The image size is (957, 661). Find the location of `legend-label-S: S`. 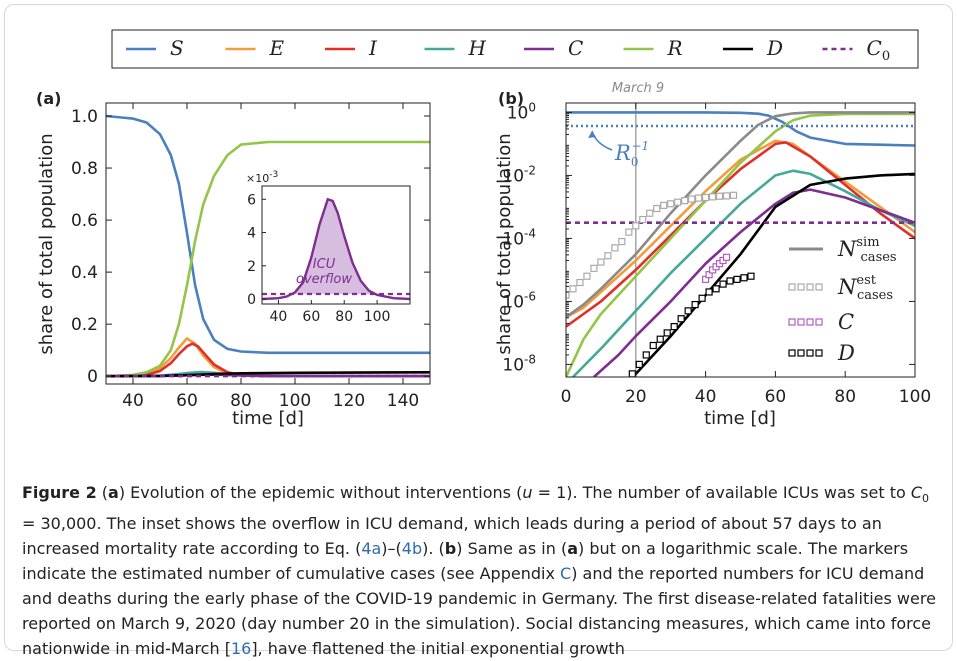

legend-label-S: S is located at coordinates (177, 48).